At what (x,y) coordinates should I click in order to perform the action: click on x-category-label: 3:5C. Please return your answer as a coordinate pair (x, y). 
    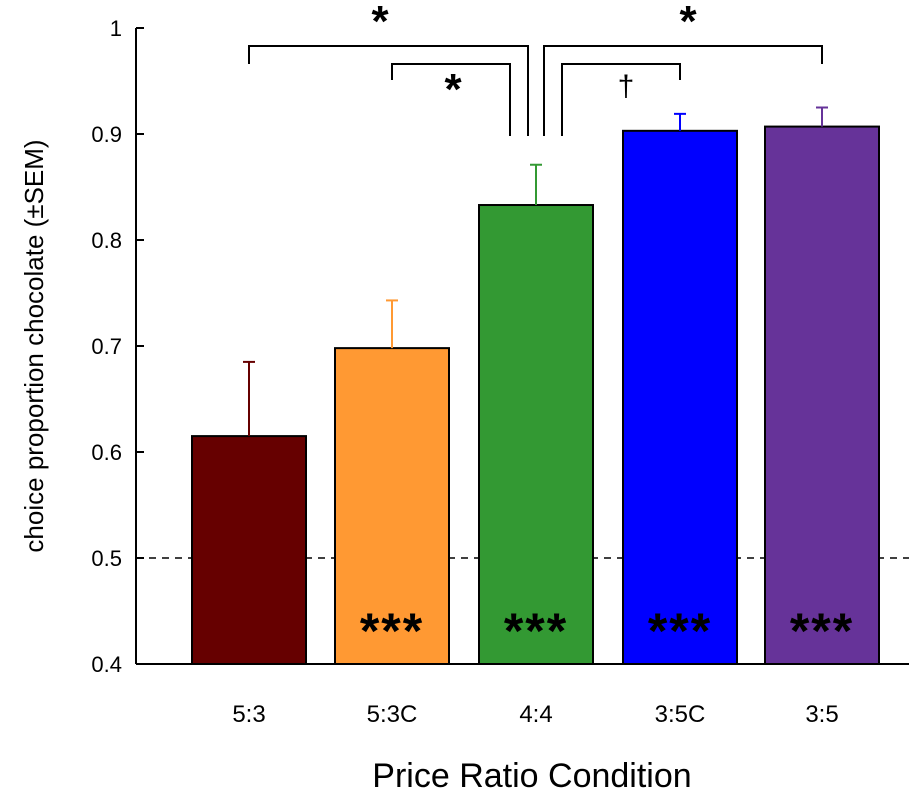
    Looking at the image, I should click on (680, 714).